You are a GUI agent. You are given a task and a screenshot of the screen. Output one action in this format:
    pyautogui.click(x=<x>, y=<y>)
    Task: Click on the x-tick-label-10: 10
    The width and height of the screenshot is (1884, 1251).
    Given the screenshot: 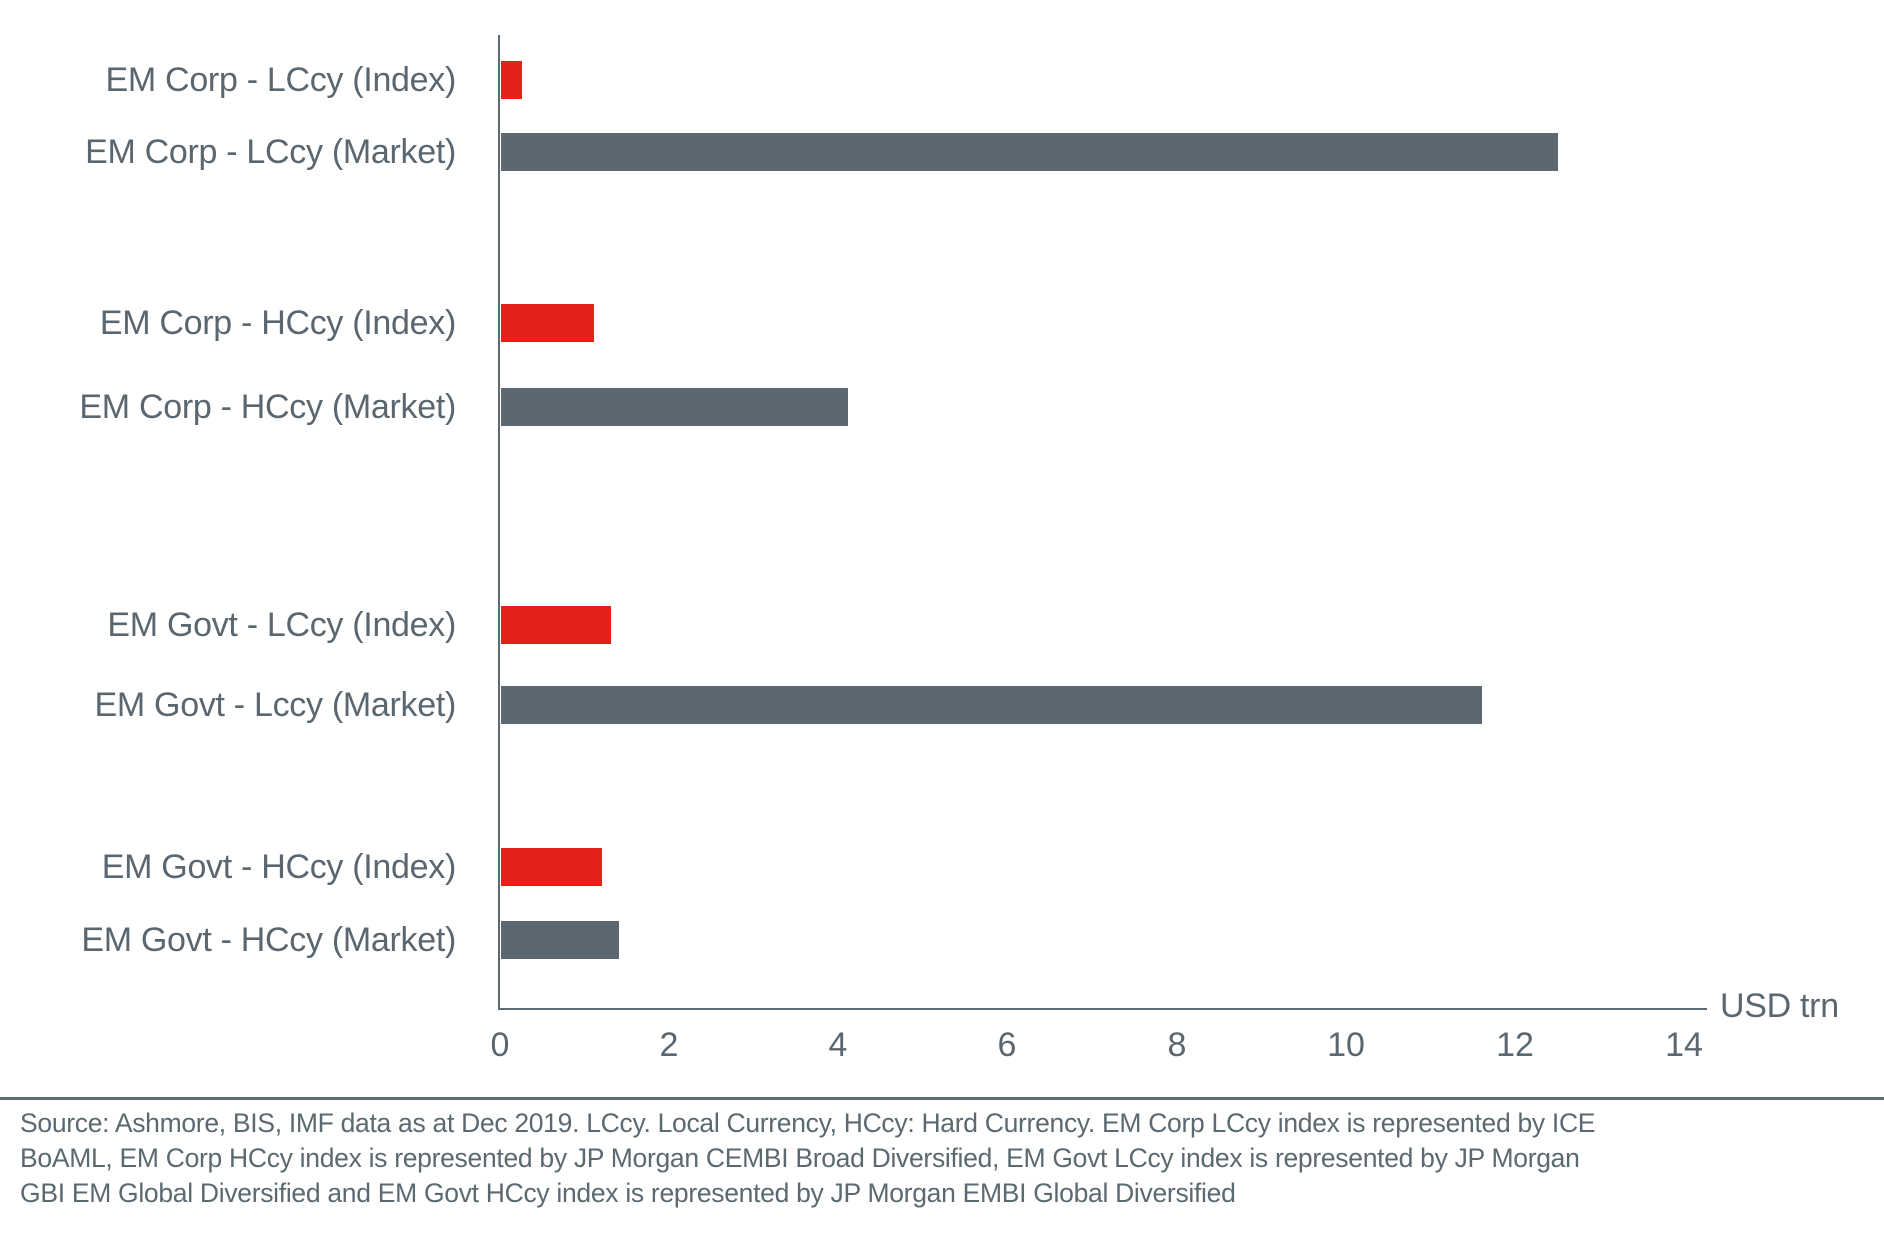 What is the action you would take?
    pyautogui.click(x=1346, y=1045)
    